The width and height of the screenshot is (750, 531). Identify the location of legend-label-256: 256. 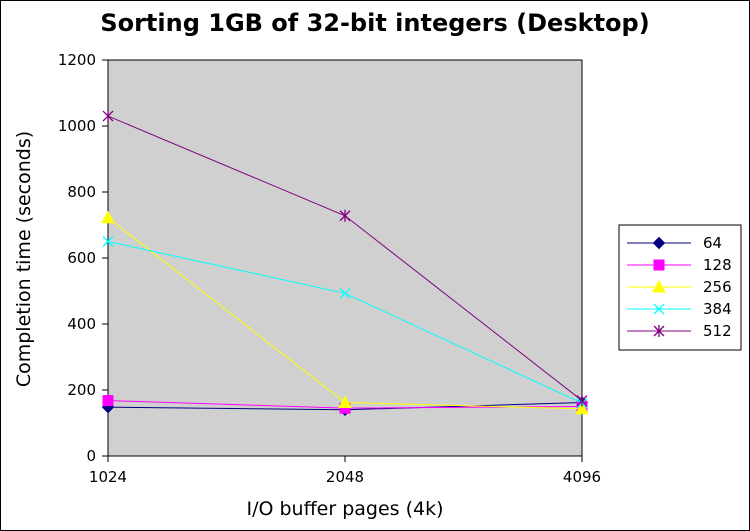
(717, 287).